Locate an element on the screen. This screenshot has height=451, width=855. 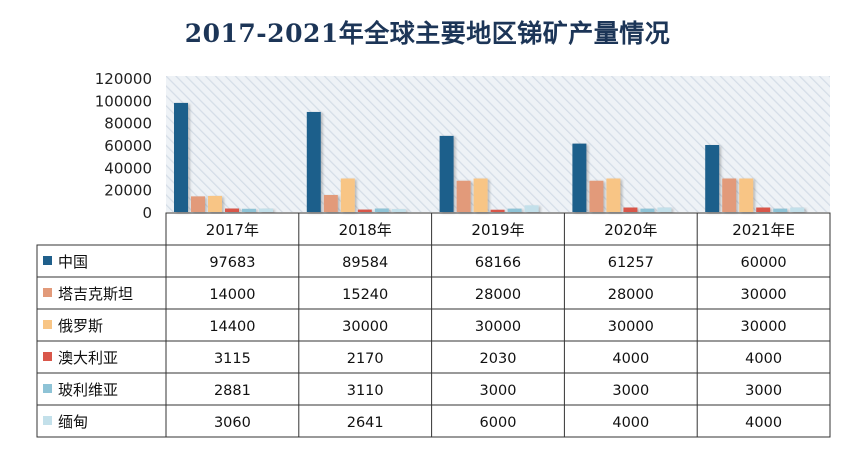
legend-label: 缅甸 is located at coordinates (73, 422).